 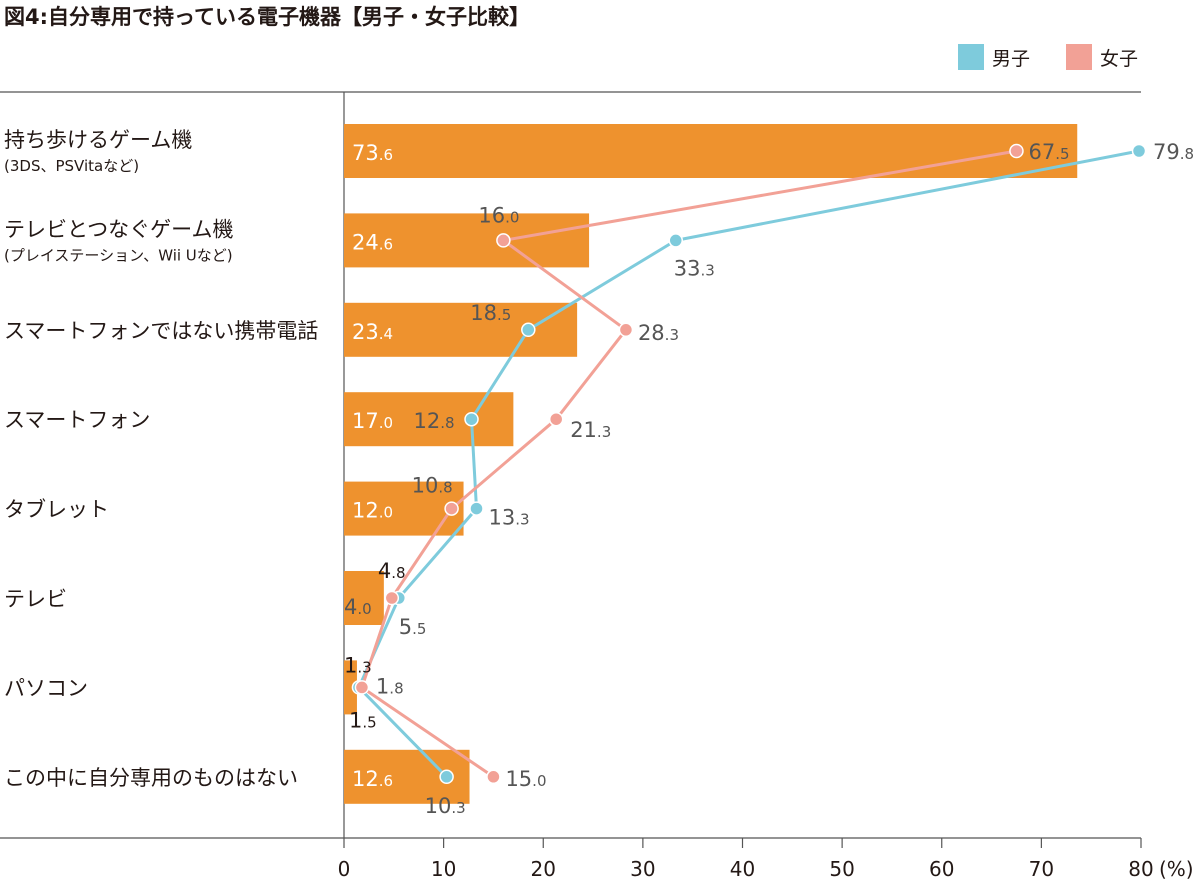 I want to click on x-tick-label: 40, so click(x=742, y=869).